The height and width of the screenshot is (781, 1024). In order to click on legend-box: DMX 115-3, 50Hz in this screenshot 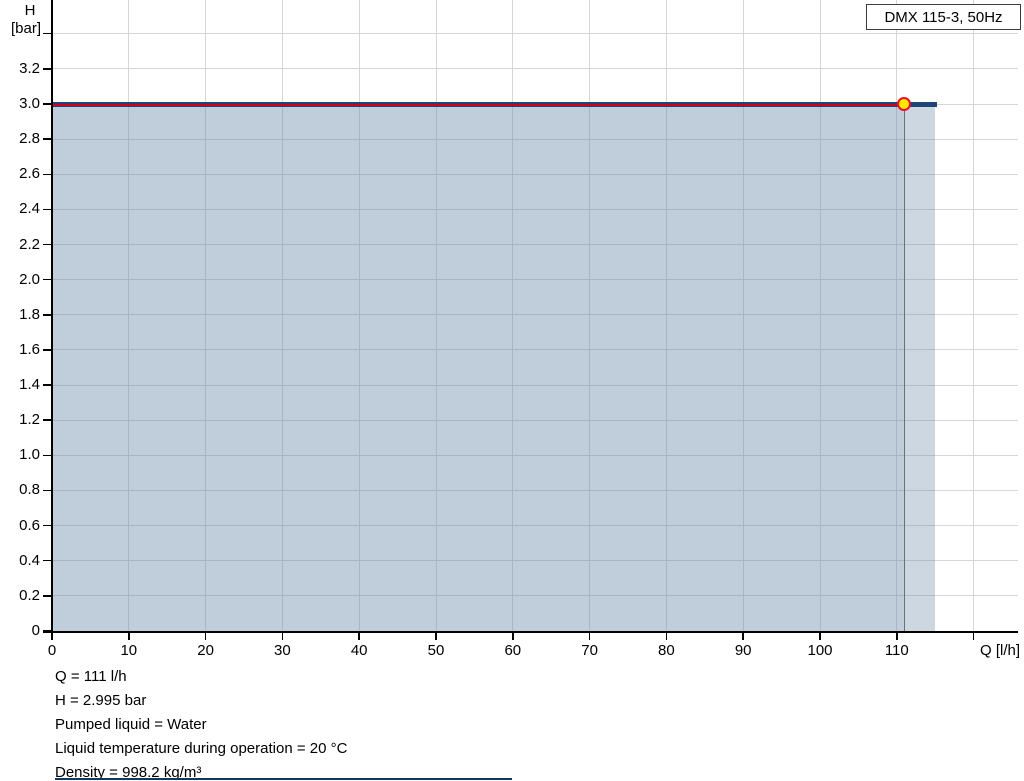, I will do `click(943, 17)`.